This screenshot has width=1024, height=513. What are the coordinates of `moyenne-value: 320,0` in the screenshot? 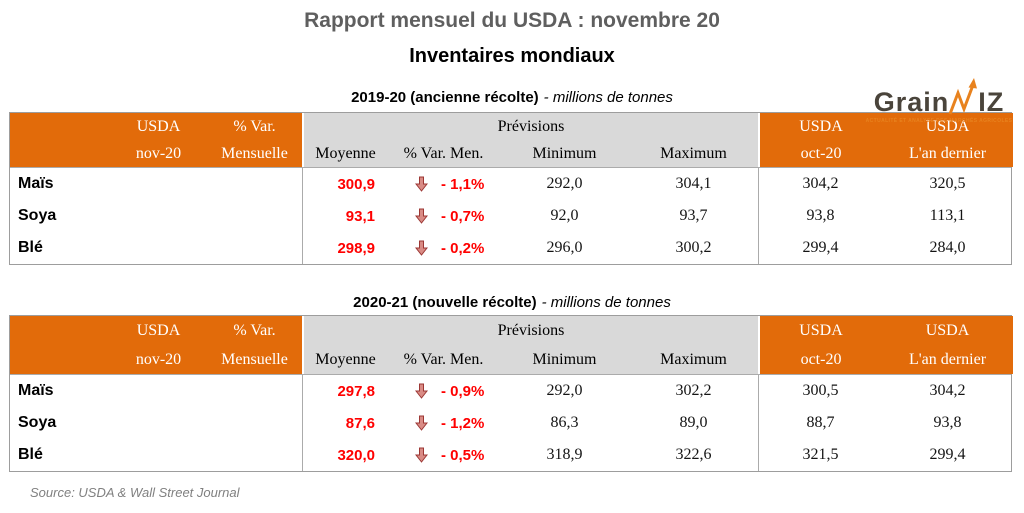 It's located at (344, 455).